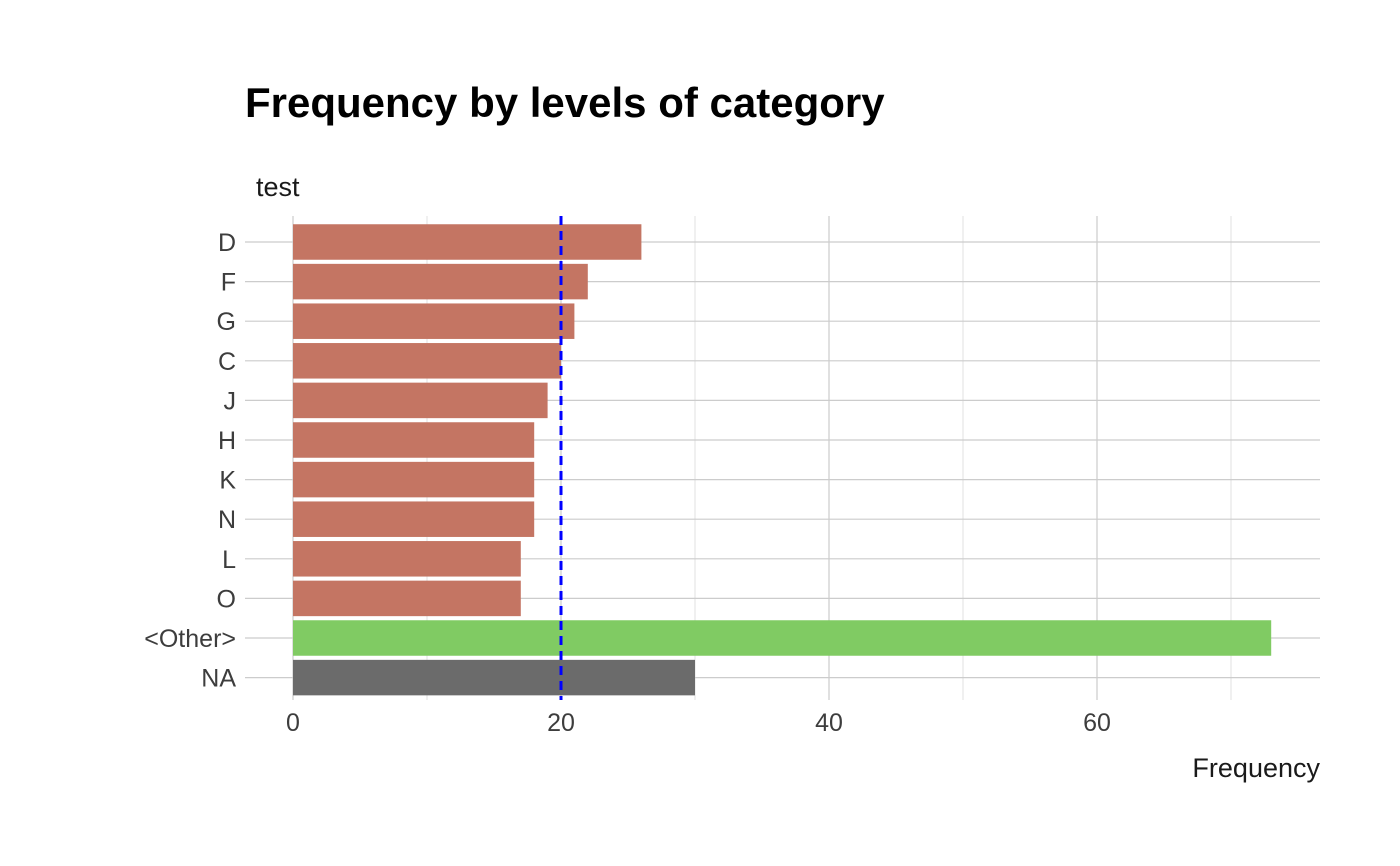  Describe the element at coordinates (278, 187) in the screenshot. I see `y-axis-label: test` at that location.